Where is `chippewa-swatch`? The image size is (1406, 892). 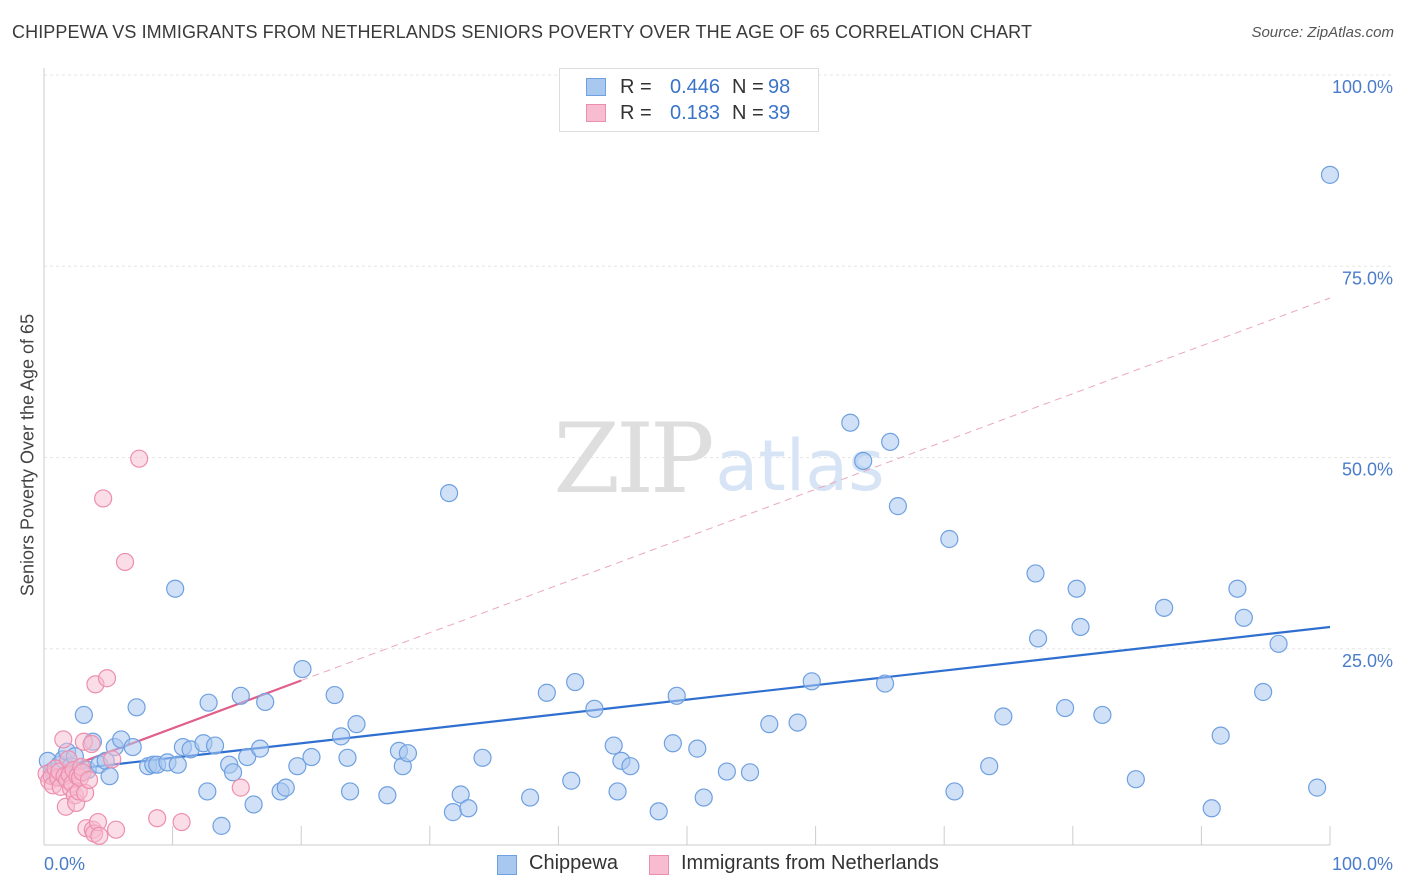 chippewa-swatch is located at coordinates (507, 865).